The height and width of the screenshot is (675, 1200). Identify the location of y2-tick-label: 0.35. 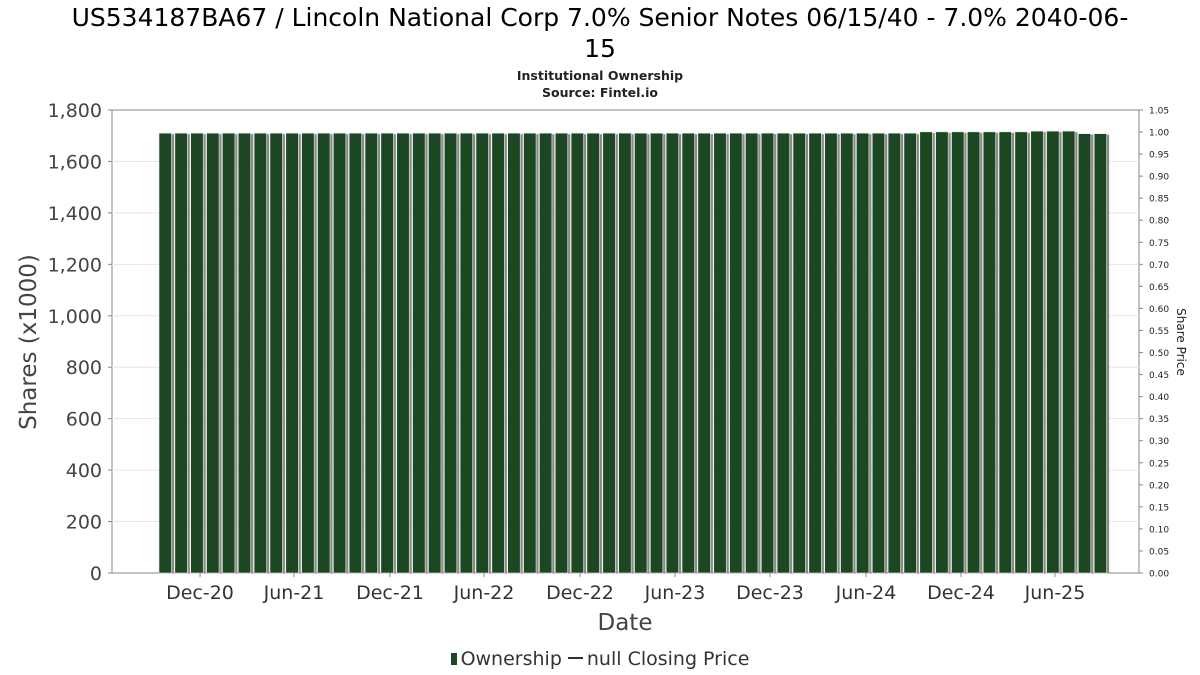
(1159, 420).